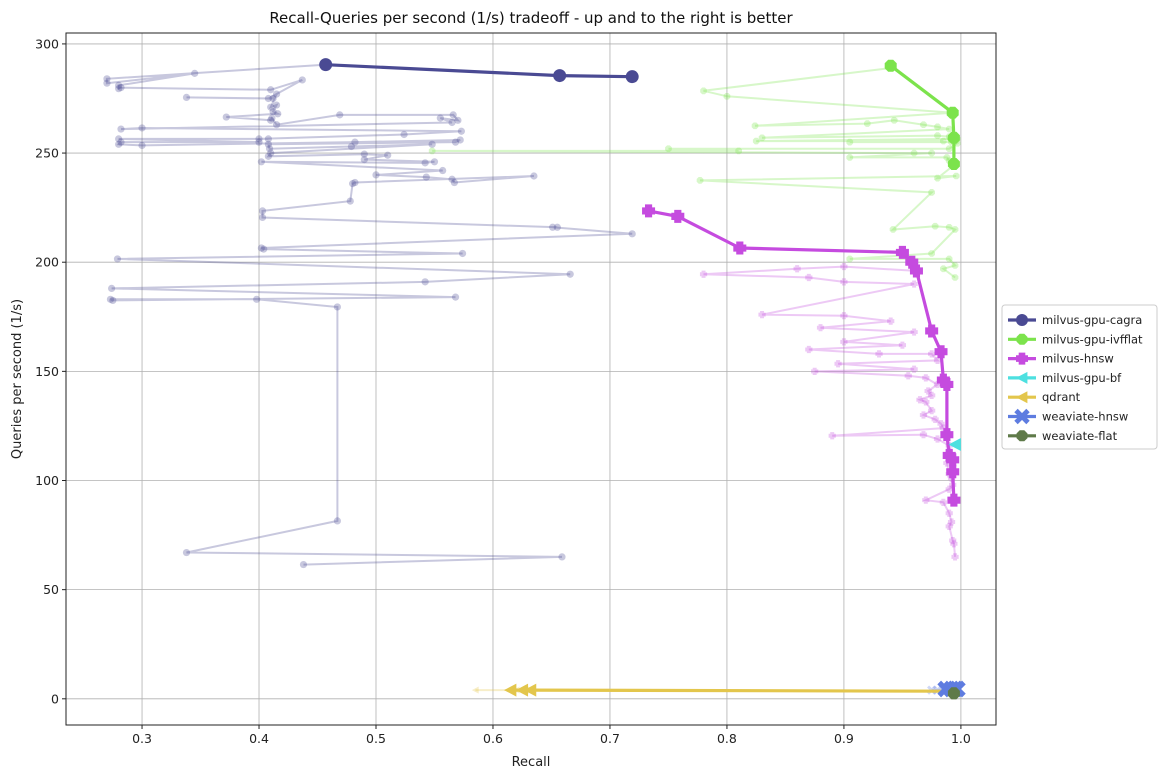 The height and width of the screenshot is (778, 1166). I want to click on x-tick-label: 0.4, so click(259, 738).